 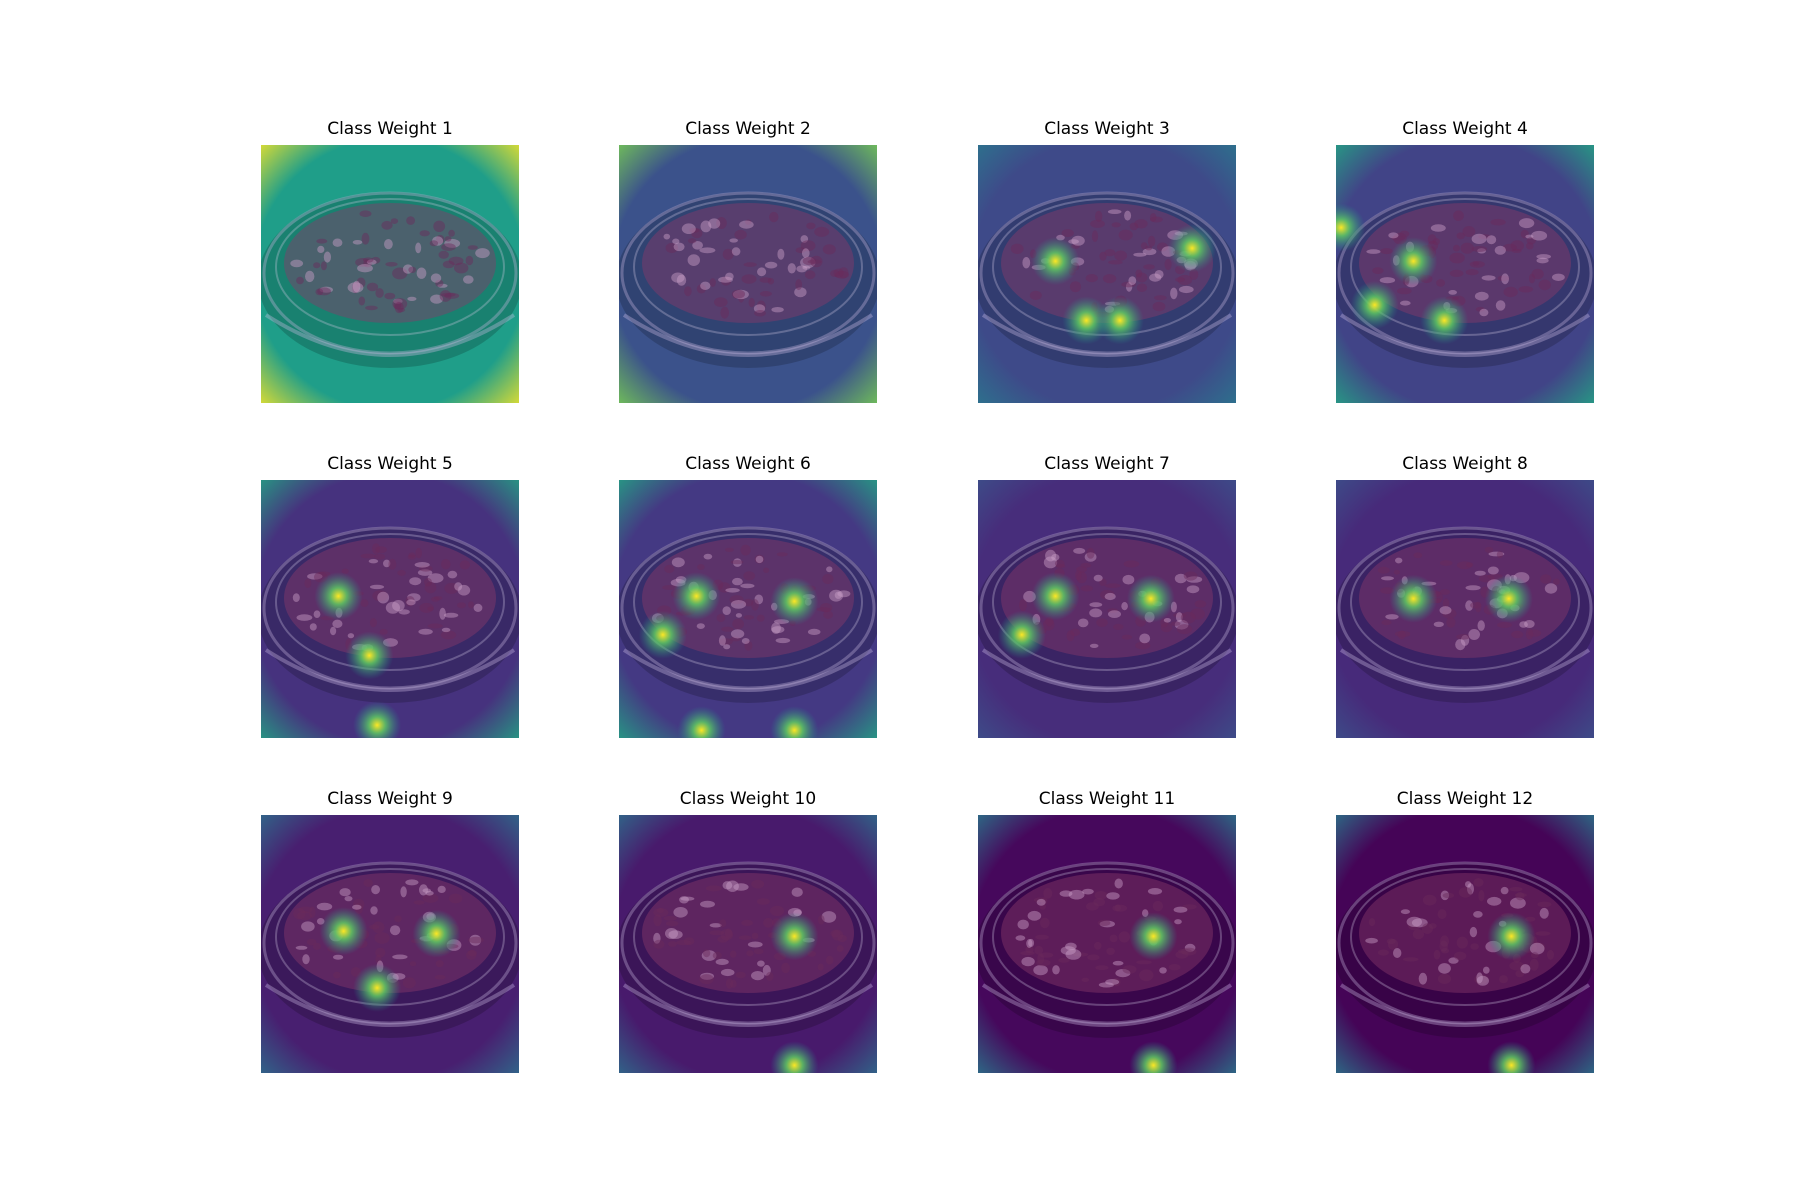 I want to click on panel-title: Class Weight 6, so click(x=748, y=464).